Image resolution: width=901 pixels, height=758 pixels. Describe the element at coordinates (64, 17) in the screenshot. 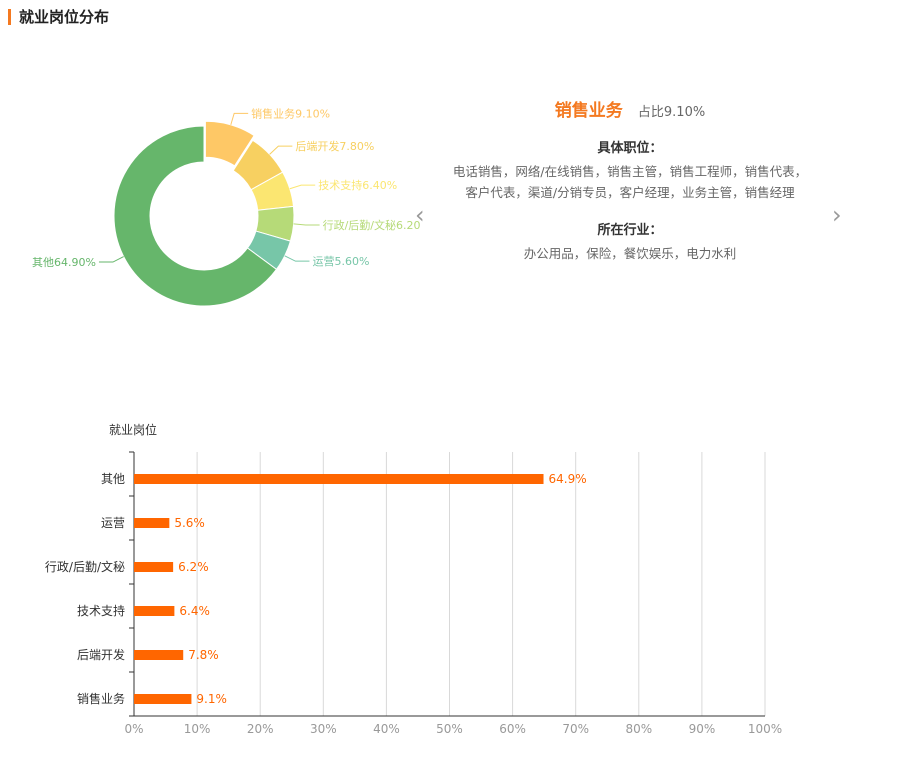

I see `section-title: 就业岗位分布` at that location.